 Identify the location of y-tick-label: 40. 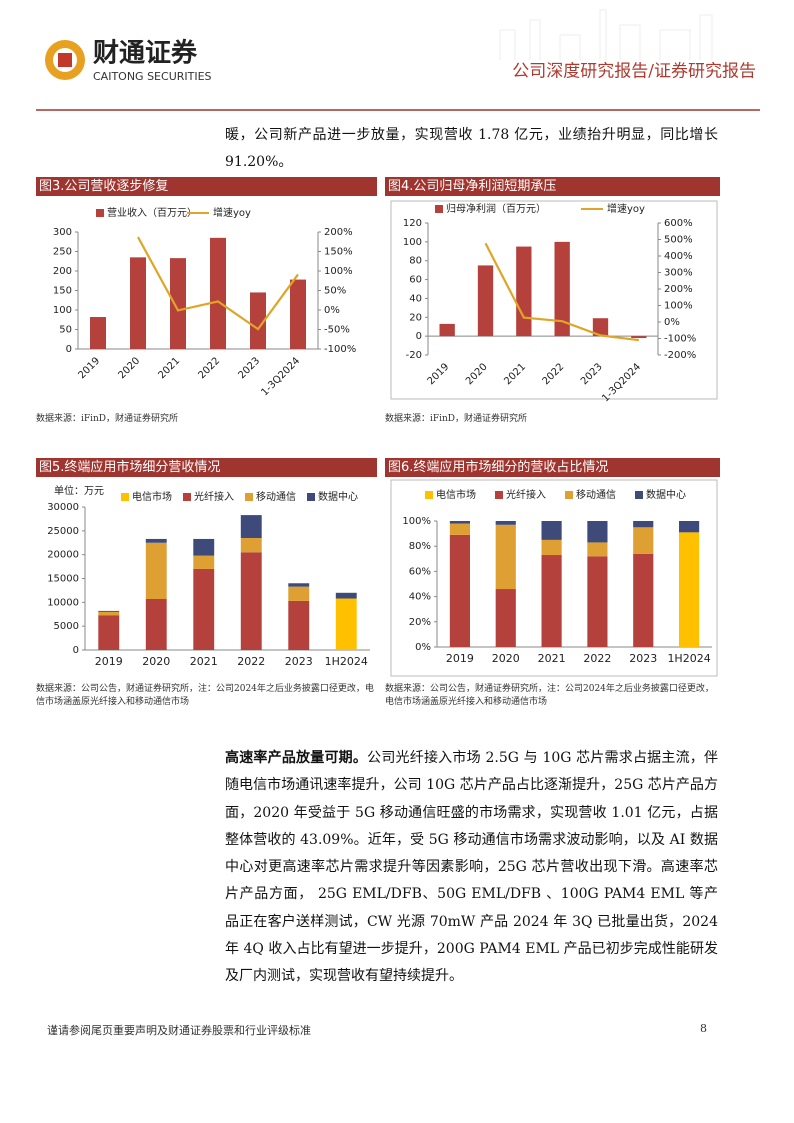
(415, 298).